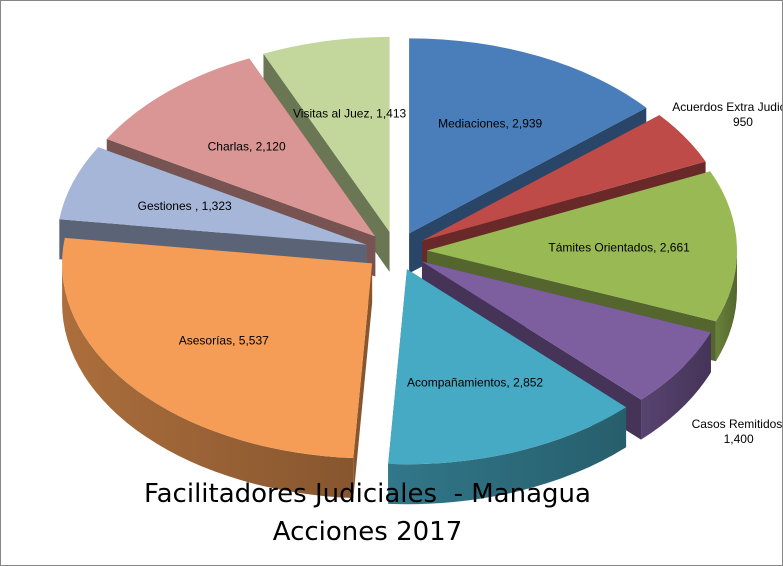 The image size is (783, 566). What do you see at coordinates (367, 532) in the screenshot?
I see `chart-title-line-2: Acciones 2017` at bounding box center [367, 532].